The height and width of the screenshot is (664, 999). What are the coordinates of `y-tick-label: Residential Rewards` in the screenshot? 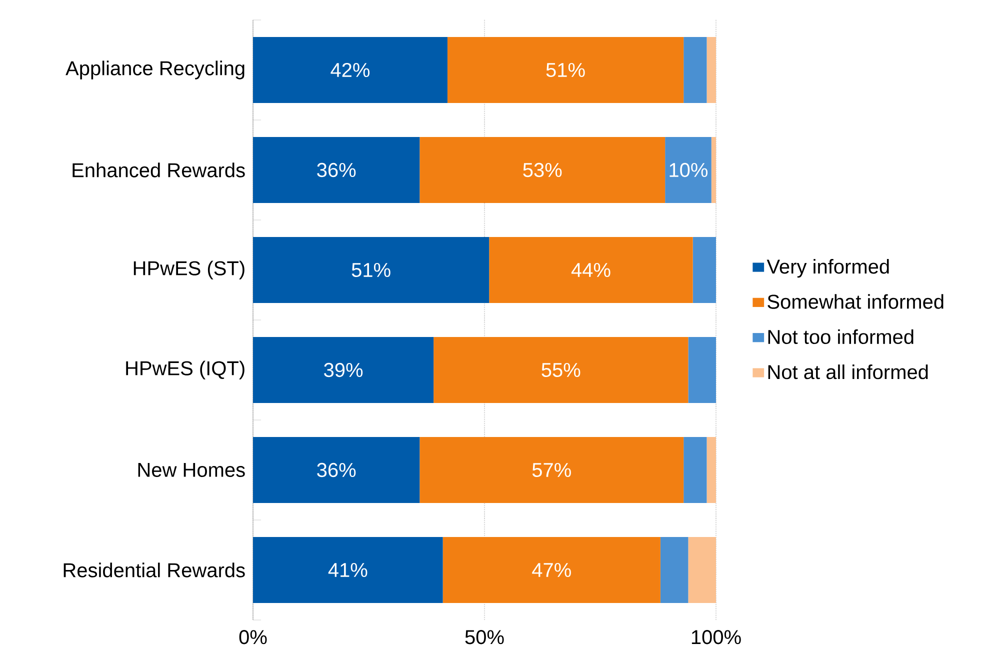 It's located at (154, 570).